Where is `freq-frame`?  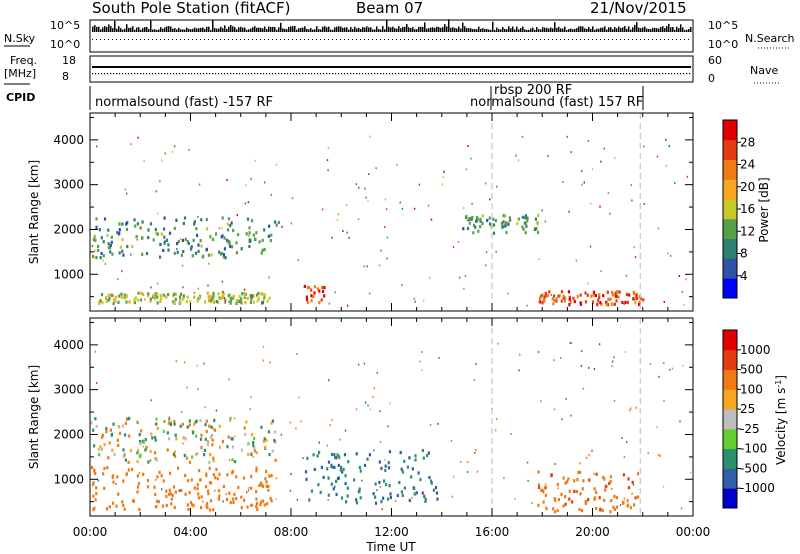 freq-frame is located at coordinates (391, 69).